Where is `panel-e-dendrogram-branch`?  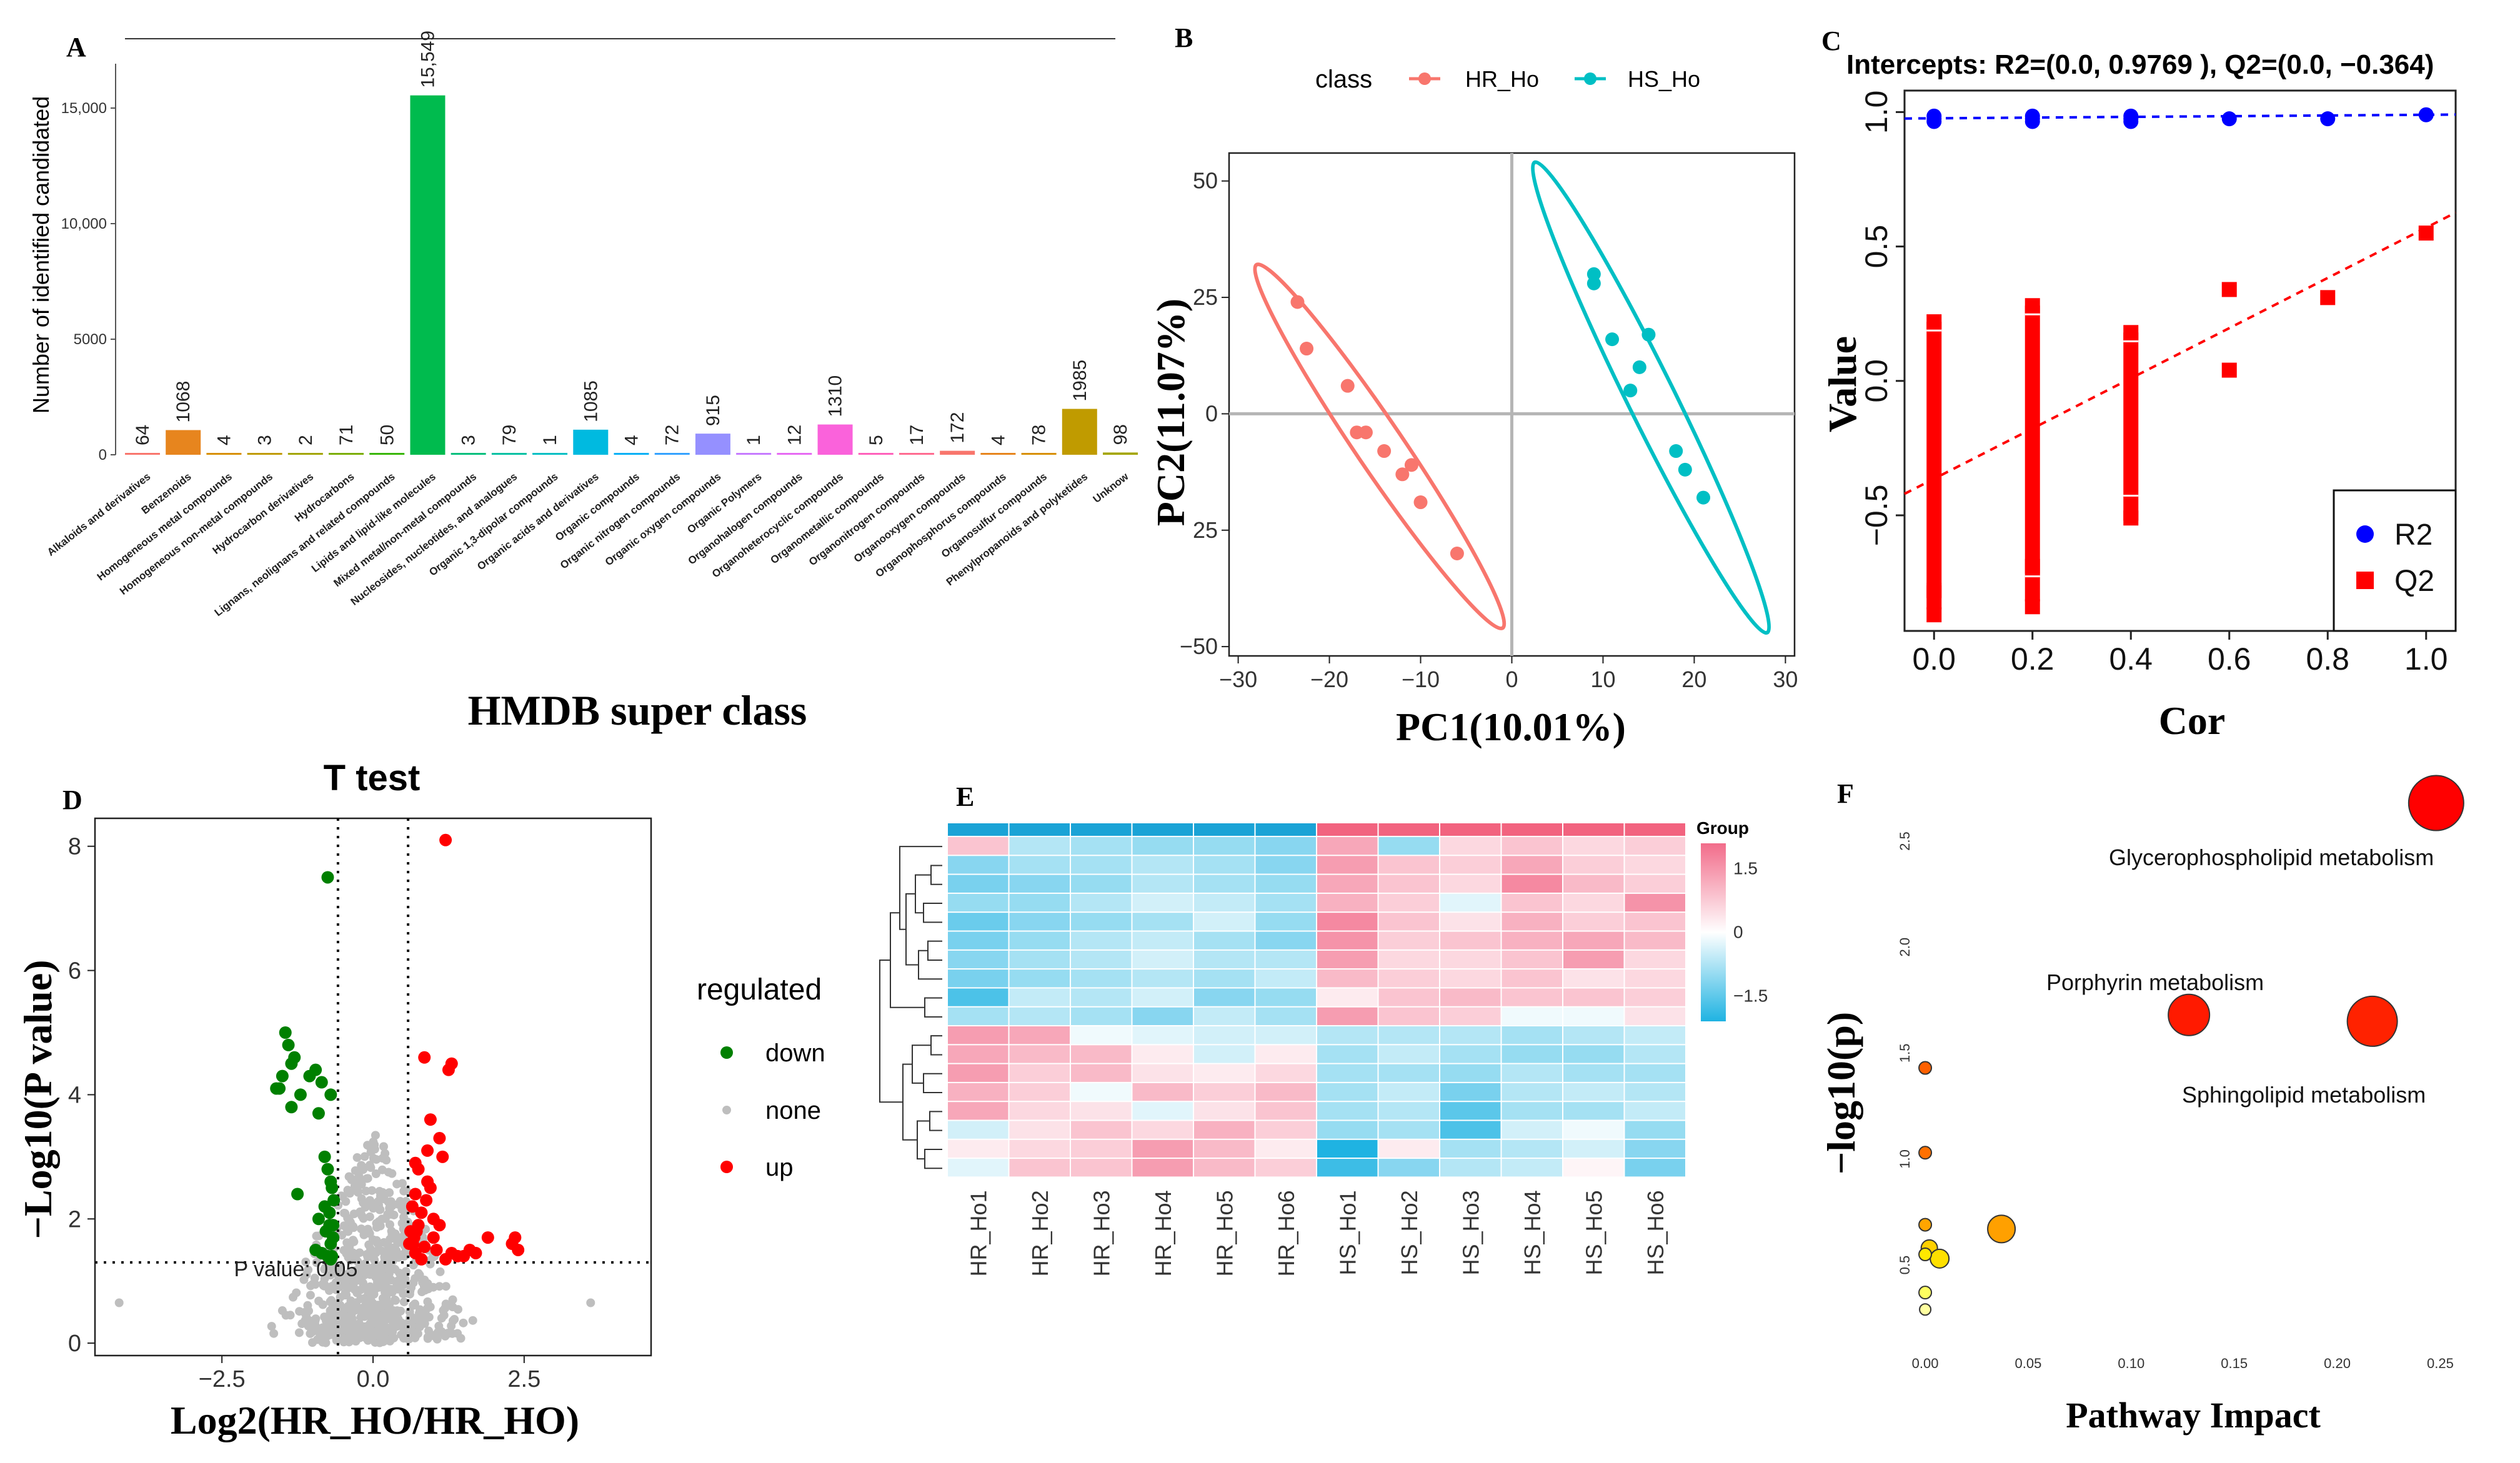 panel-e-dendrogram-branch is located at coordinates (936, 875).